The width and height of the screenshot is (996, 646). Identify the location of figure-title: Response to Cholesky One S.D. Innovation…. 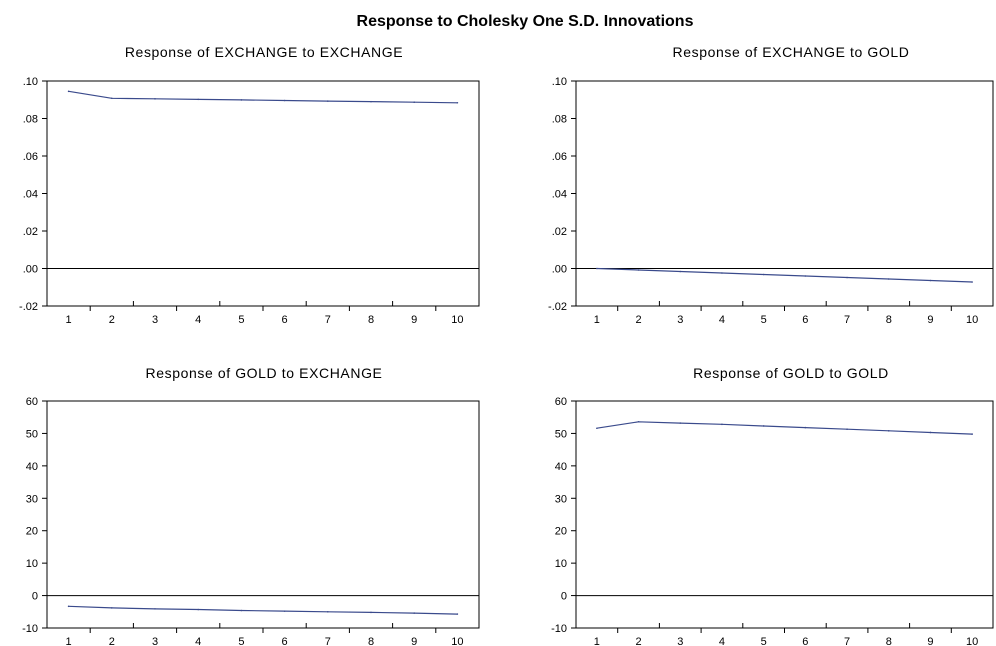
(525, 21).